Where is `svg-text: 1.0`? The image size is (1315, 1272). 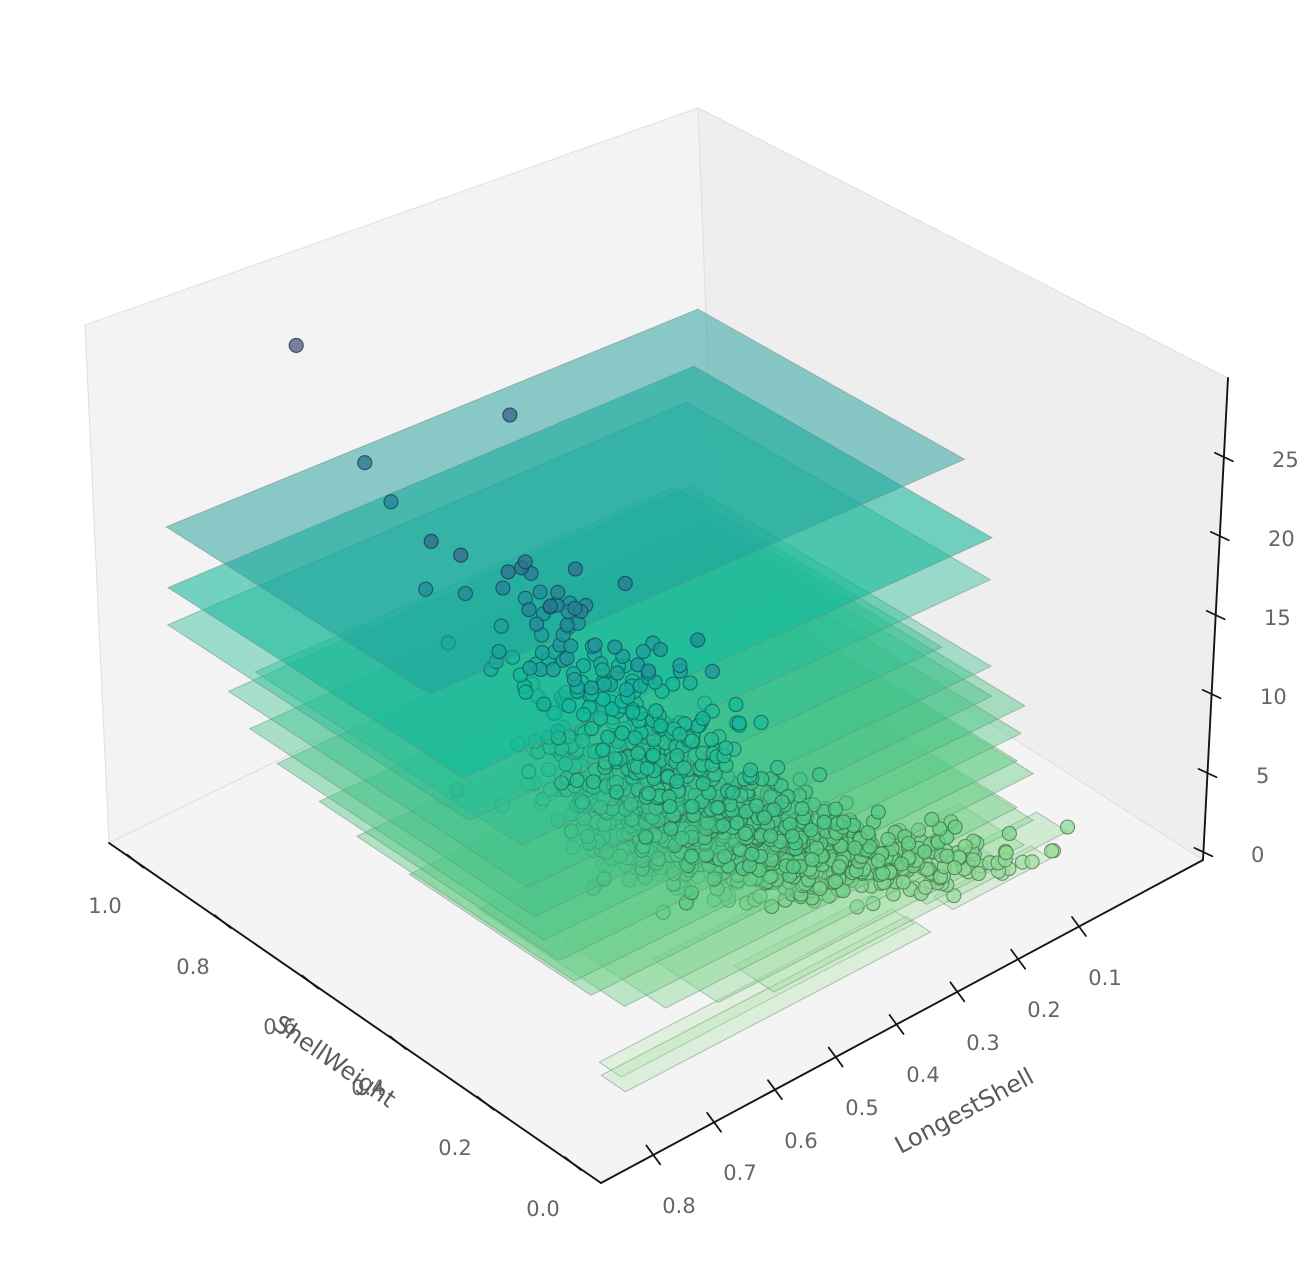 svg-text: 1.0 is located at coordinates (104, 906).